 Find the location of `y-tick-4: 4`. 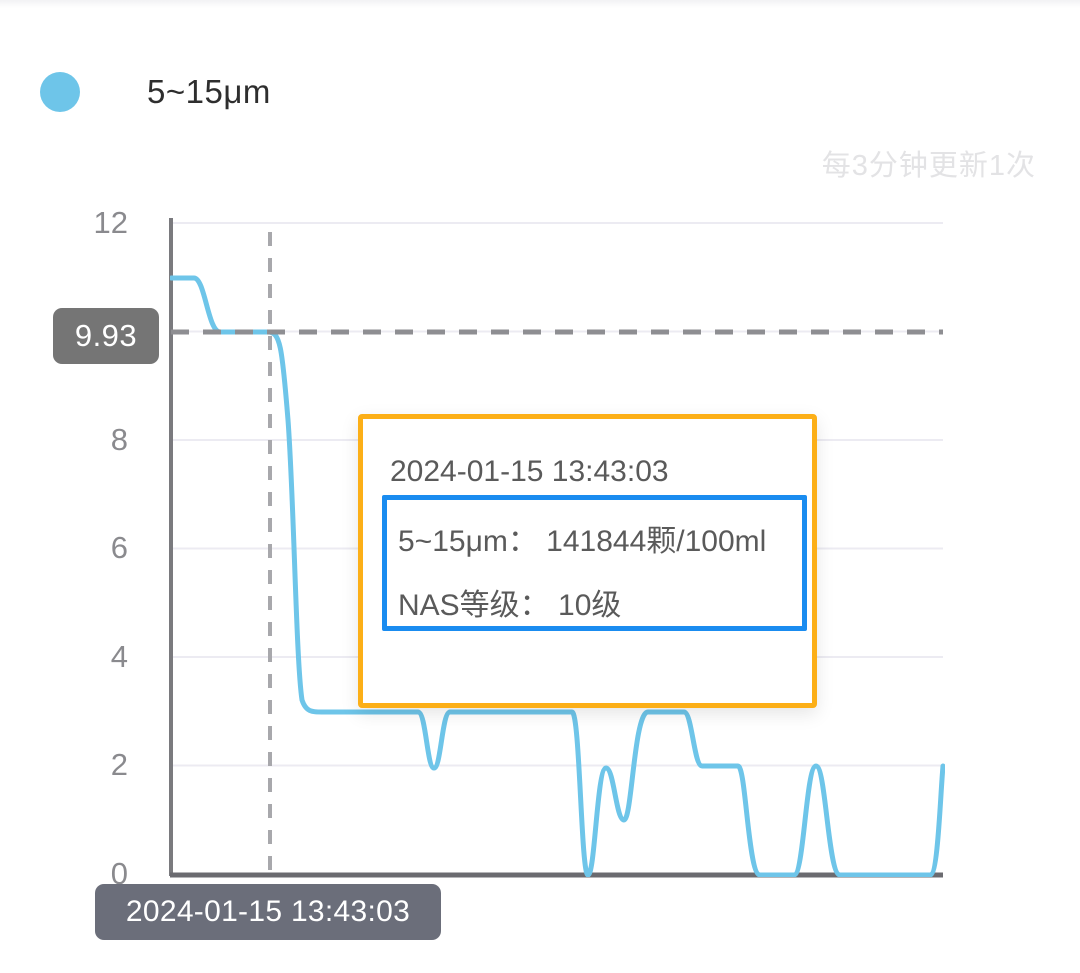

y-tick-4: 4 is located at coordinates (119, 656).